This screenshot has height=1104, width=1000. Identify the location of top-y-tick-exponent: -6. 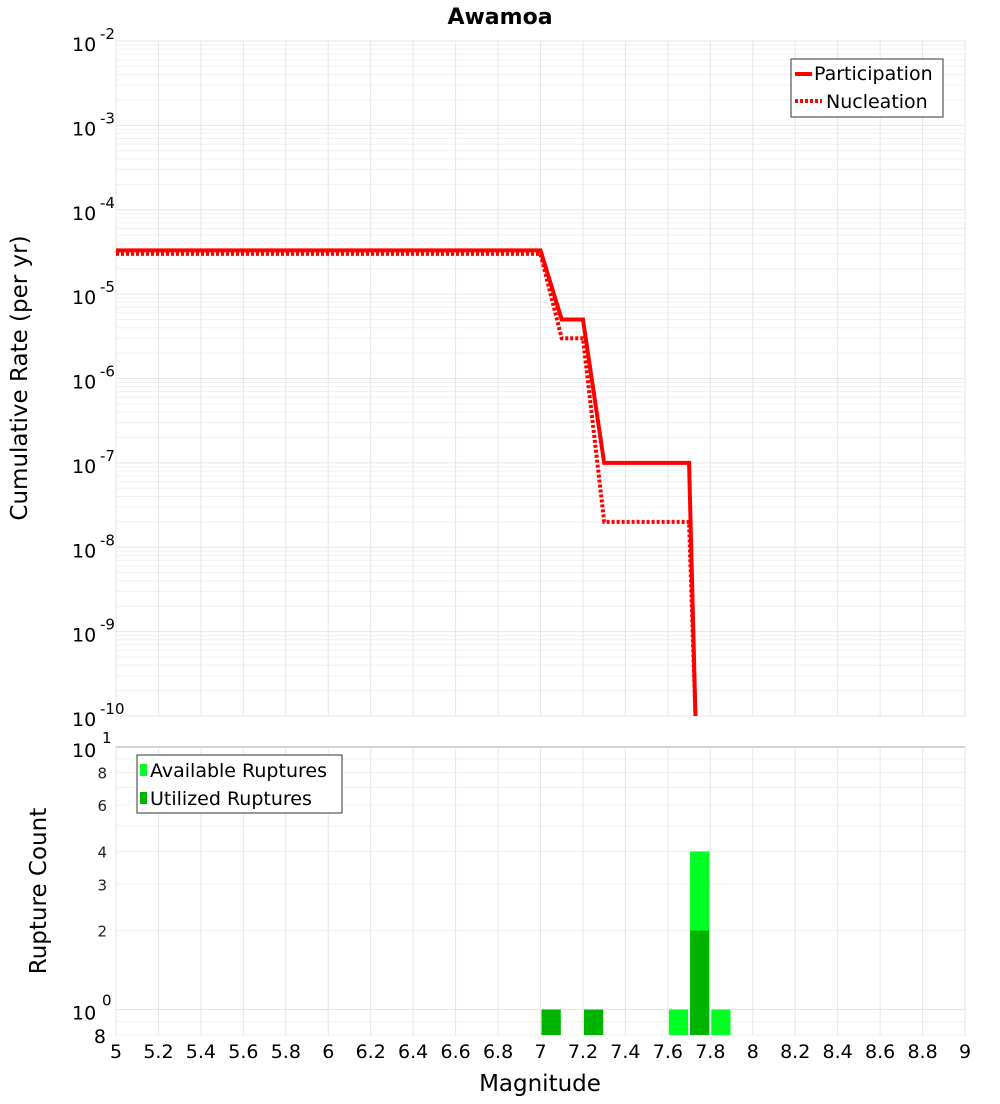
(107, 372).